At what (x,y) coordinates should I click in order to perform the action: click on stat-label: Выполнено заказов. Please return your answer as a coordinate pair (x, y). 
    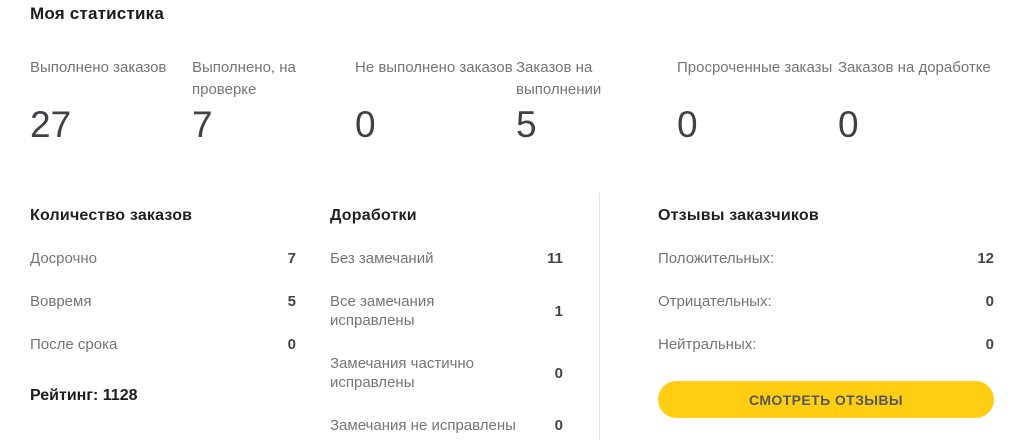
    Looking at the image, I should click on (98, 67).